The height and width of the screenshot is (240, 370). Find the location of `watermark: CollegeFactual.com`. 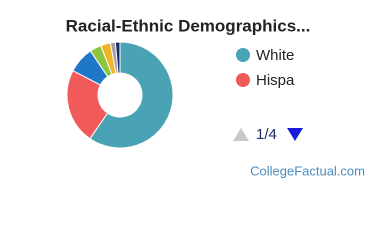

watermark: CollegeFactual.com is located at coordinates (307, 170).